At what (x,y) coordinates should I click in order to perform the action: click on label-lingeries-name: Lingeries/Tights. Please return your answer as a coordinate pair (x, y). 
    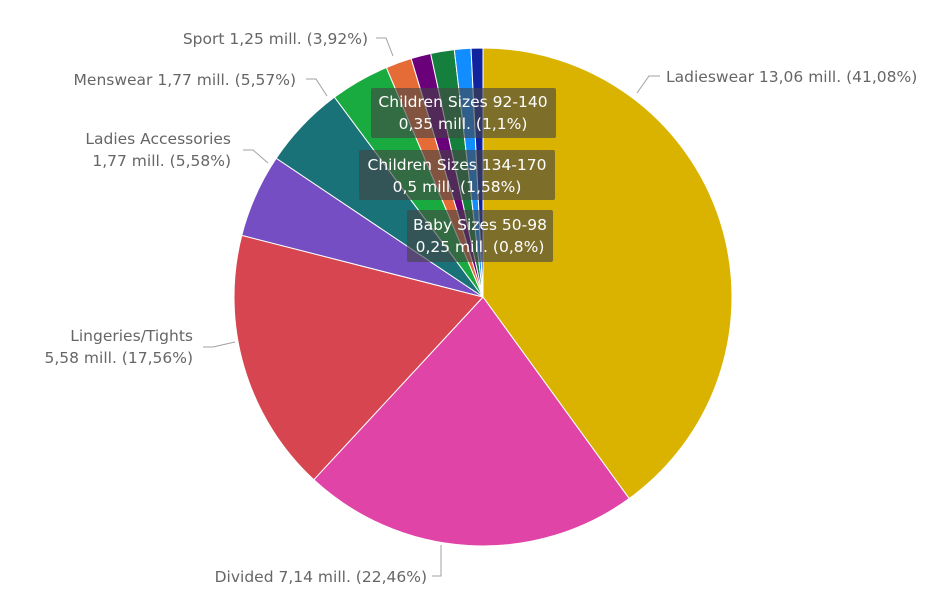
    Looking at the image, I should click on (131, 336).